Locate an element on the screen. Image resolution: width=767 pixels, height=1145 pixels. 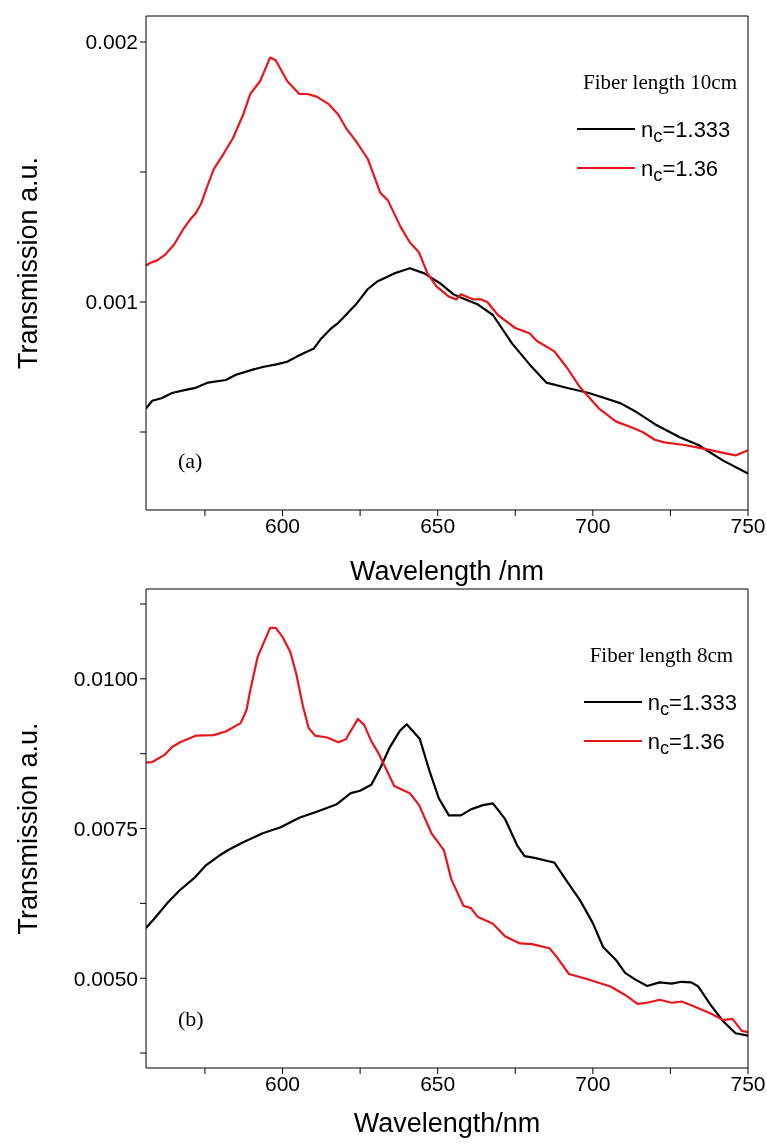
y-tick-label: 0.0100 is located at coordinates (105, 679).